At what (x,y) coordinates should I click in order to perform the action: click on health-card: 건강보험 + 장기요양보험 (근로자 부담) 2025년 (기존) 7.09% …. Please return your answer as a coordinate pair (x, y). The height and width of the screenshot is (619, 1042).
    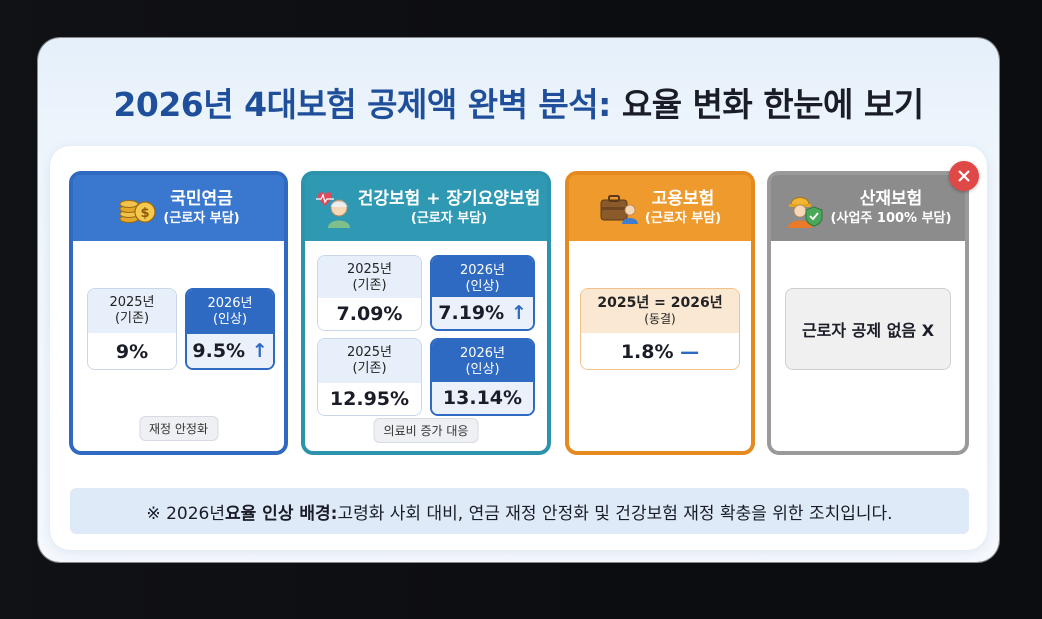
    Looking at the image, I should click on (426, 313).